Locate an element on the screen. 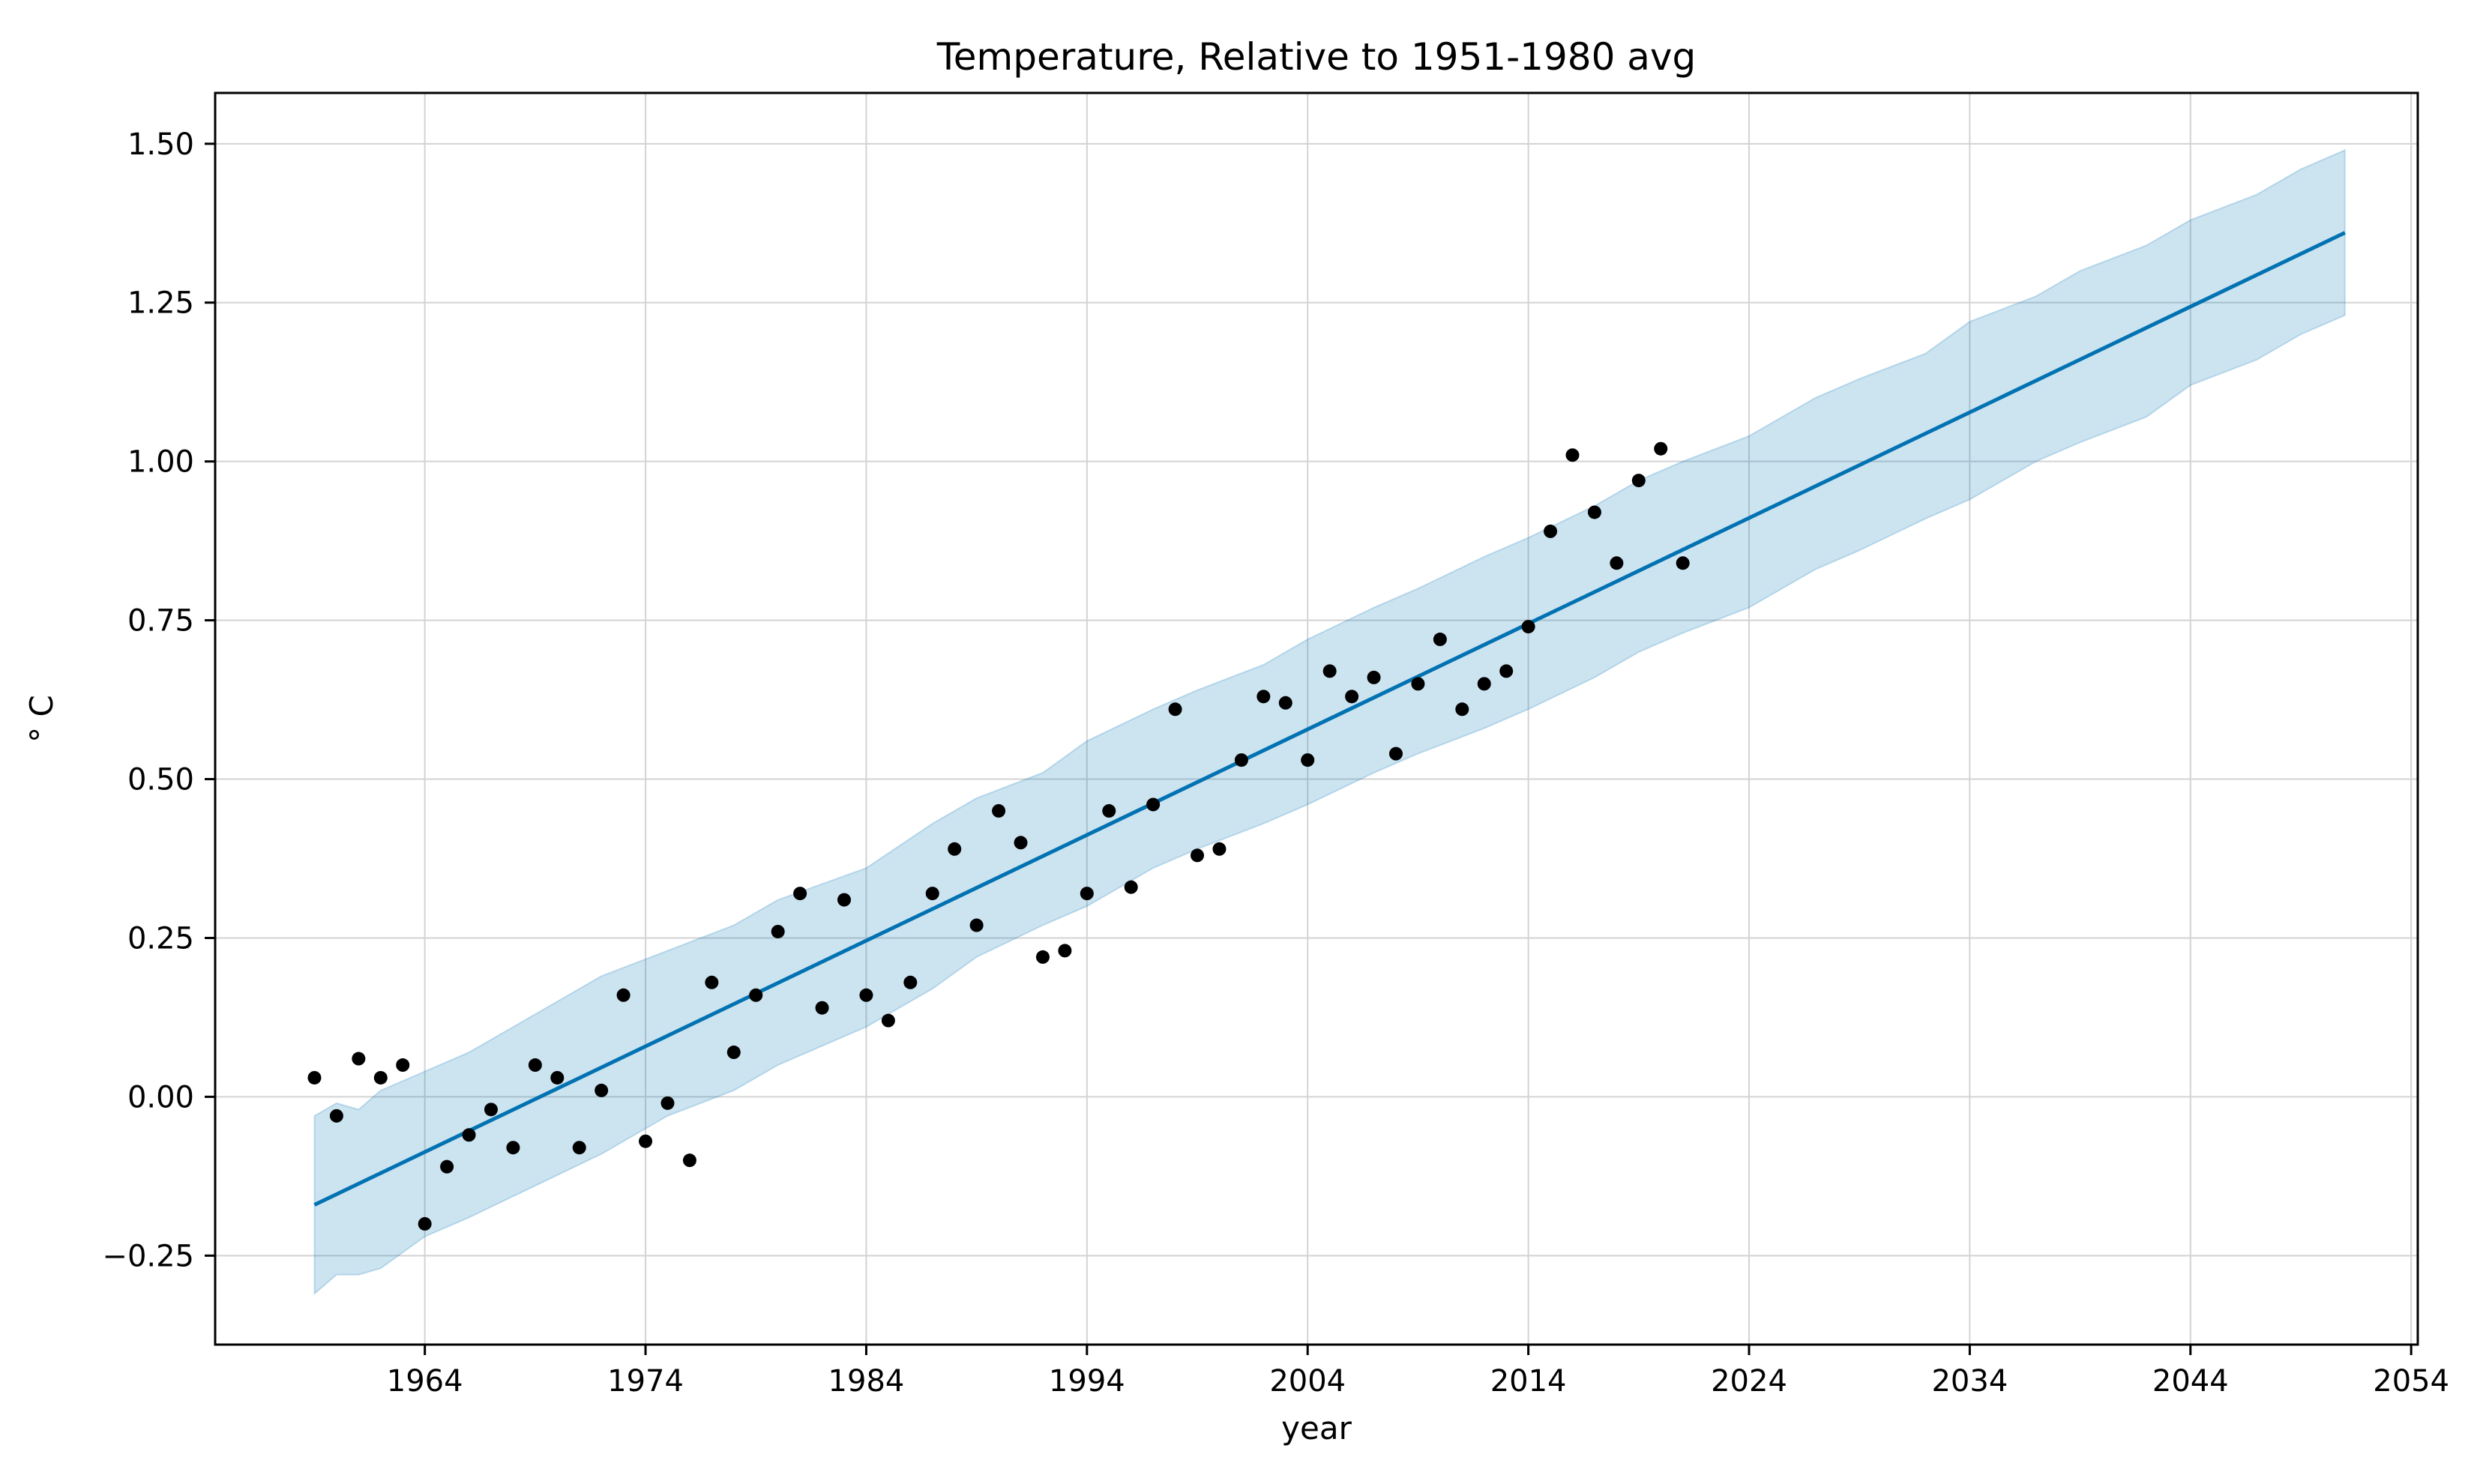 This screenshot has width=2474, height=1484. y-tick-label: 0.00 is located at coordinates (160, 1097).